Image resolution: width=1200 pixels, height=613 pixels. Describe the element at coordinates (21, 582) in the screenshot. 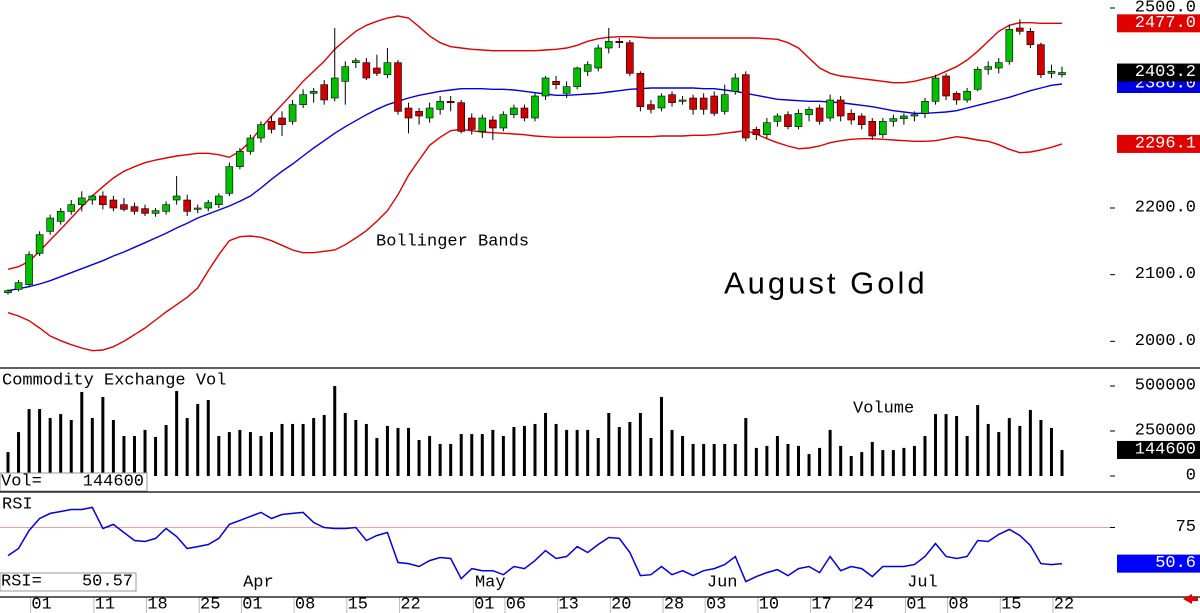

I see `readout-label: RSI=` at that location.